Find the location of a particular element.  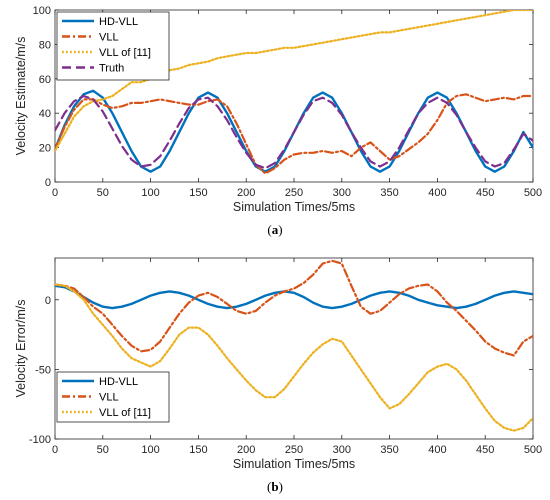

y-axis-label: Velocity Error/m/s is located at coordinates (21, 349).